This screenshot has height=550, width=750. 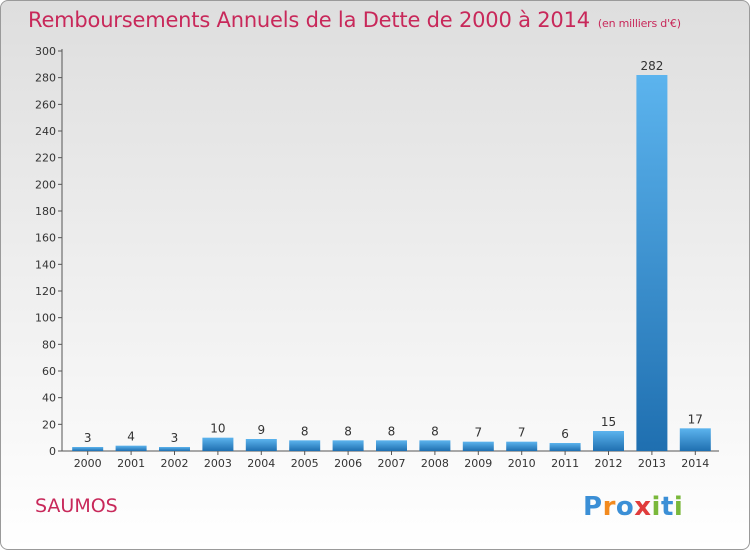 What do you see at coordinates (391, 445) in the screenshot?
I see `bar-2007` at bounding box center [391, 445].